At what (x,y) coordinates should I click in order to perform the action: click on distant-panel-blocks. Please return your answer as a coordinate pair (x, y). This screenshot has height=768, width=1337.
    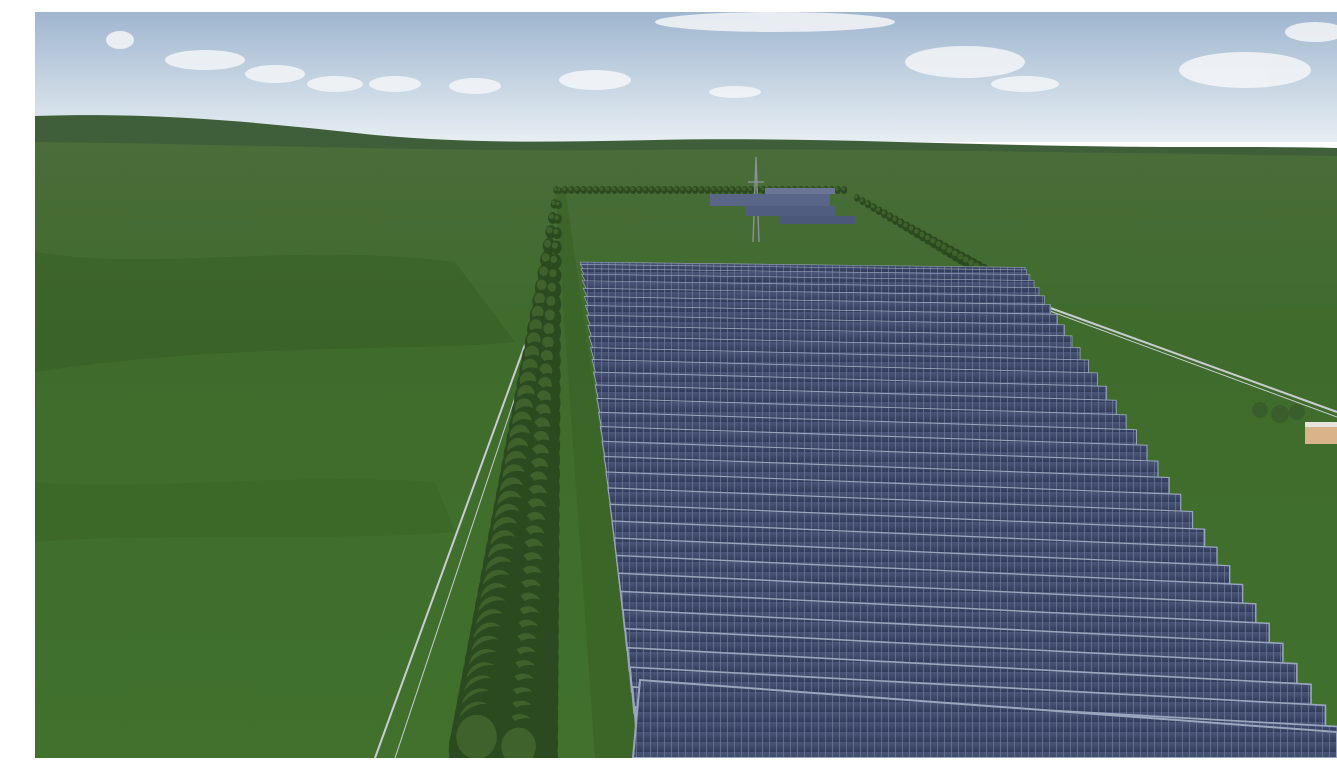
    Looking at the image, I should click on (782, 206).